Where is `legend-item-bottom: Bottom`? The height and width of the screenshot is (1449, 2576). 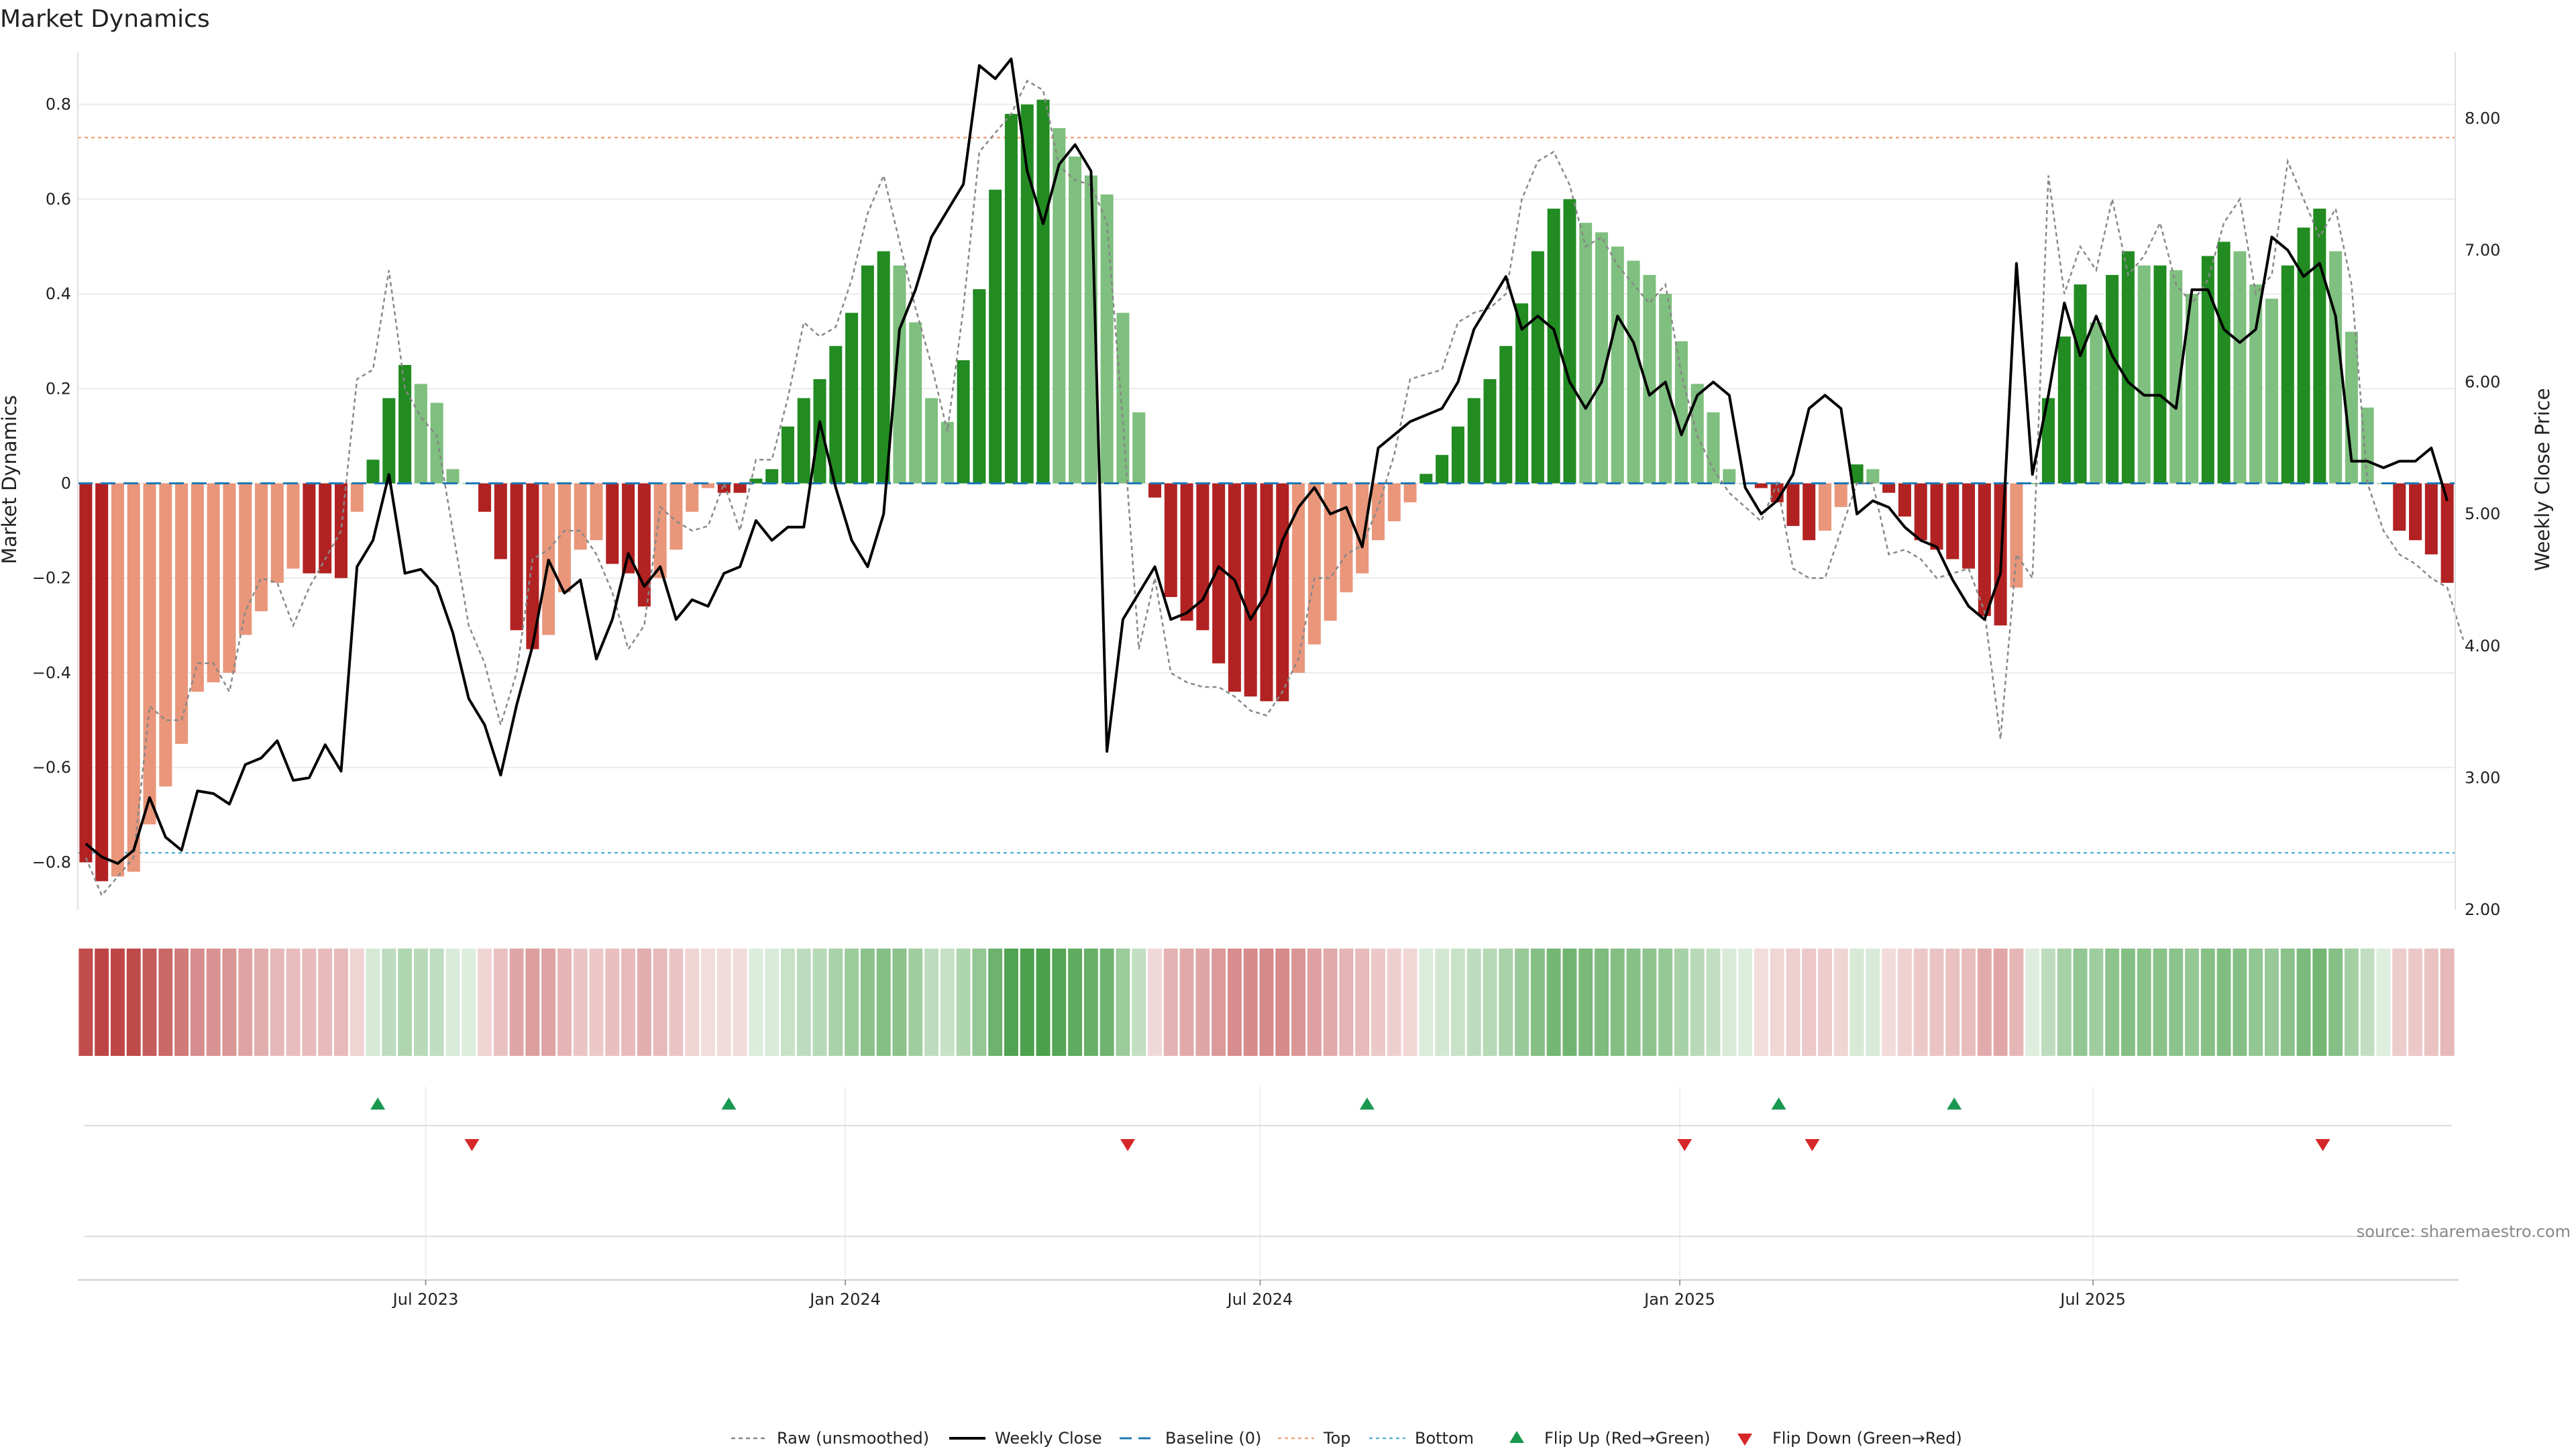
legend-item-bottom: Bottom is located at coordinates (1421, 1438).